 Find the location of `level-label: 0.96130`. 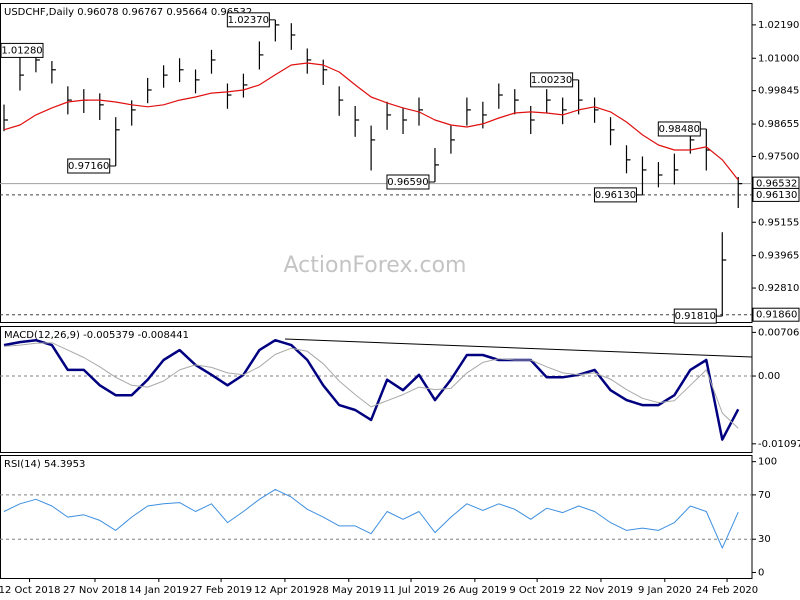

level-label: 0.96130 is located at coordinates (776, 195).